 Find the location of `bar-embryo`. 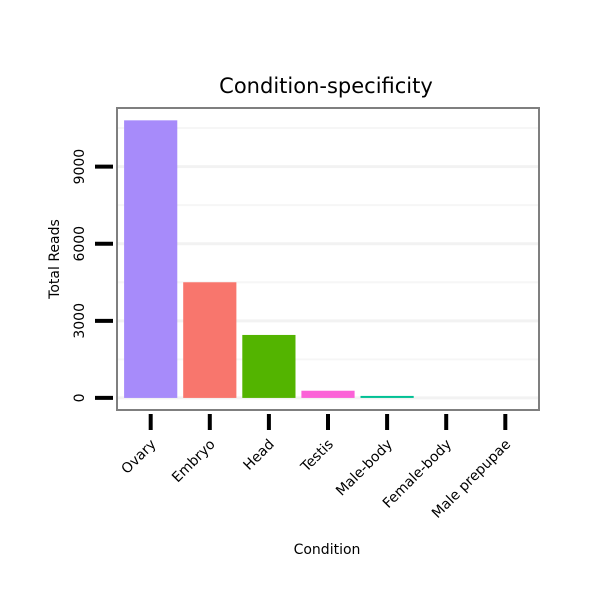

bar-embryo is located at coordinates (210, 340).